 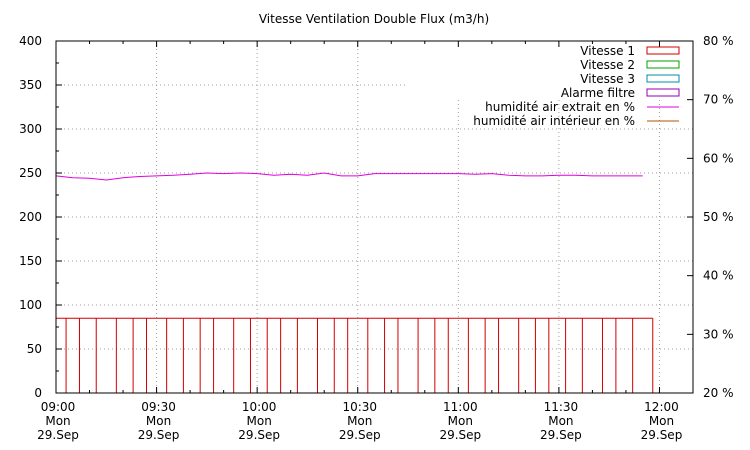 What do you see at coordinates (718, 100) in the screenshot?
I see `y-right-tick-label: 70 %` at bounding box center [718, 100].